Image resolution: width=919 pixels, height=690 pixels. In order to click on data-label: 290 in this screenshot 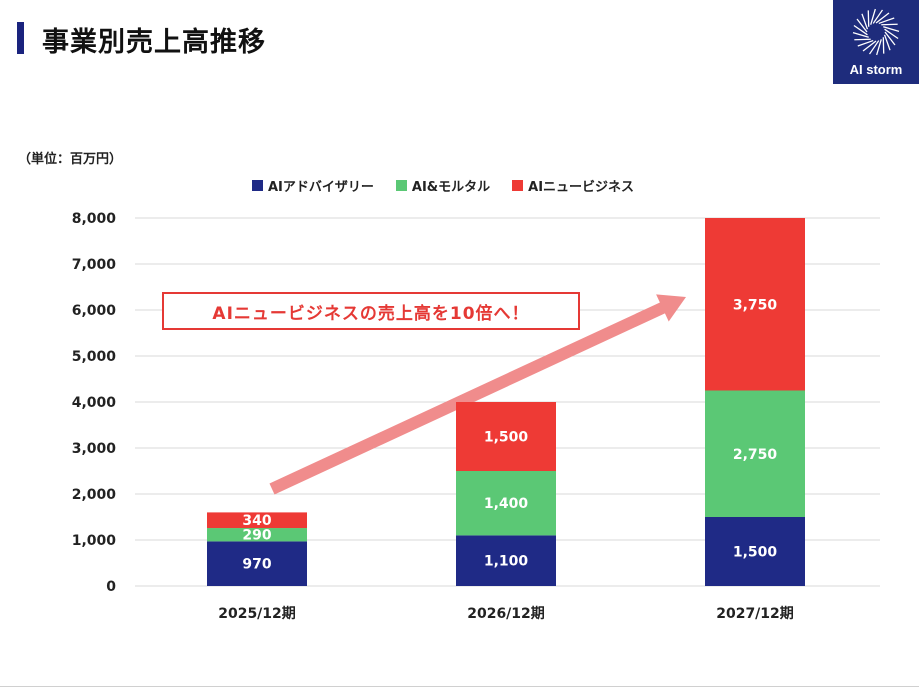, I will do `click(256, 536)`.